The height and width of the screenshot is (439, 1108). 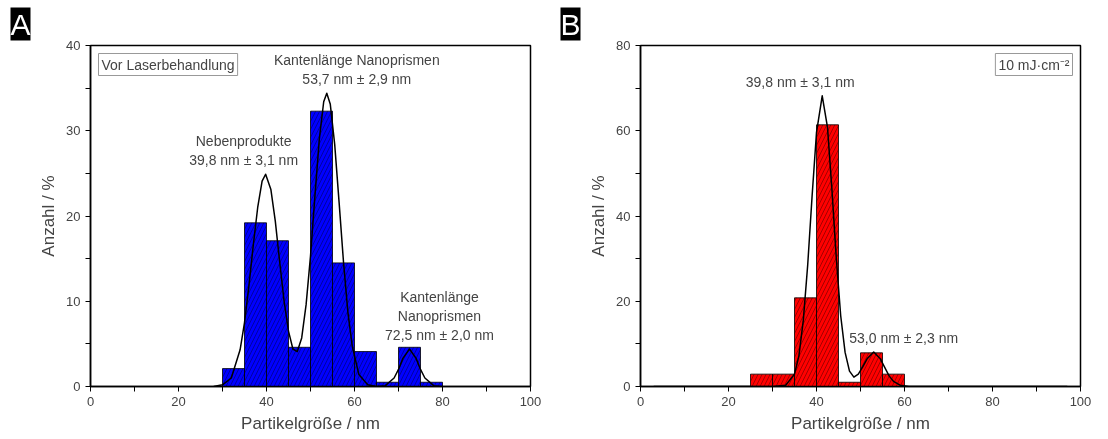 What do you see at coordinates (356, 70) in the screenshot?
I see `annotation: Kantenlänge Nanoprismen 53,7 nm ± 2,9 nm` at bounding box center [356, 70].